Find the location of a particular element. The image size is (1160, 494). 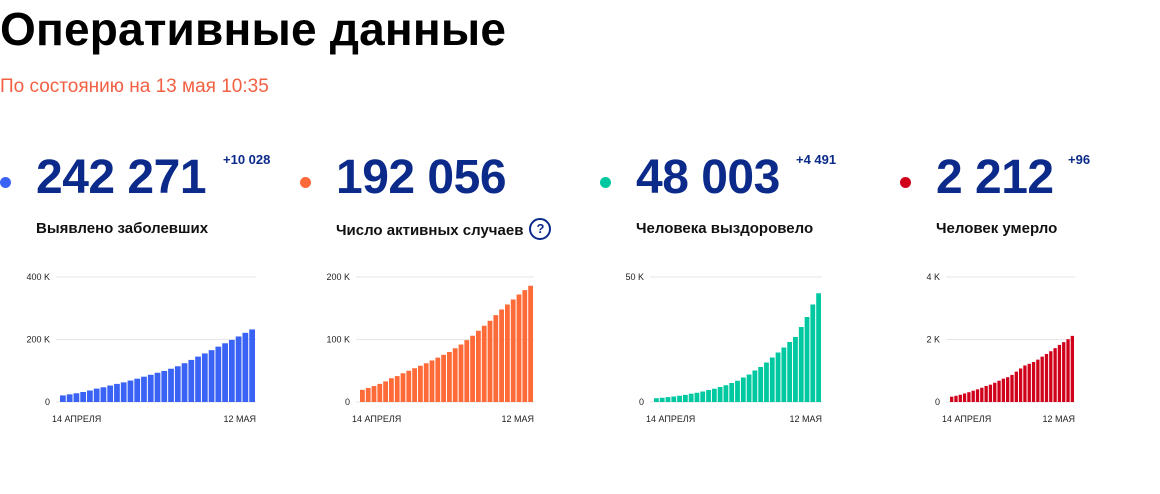

deaths-value: 2 212 is located at coordinates (995, 177).